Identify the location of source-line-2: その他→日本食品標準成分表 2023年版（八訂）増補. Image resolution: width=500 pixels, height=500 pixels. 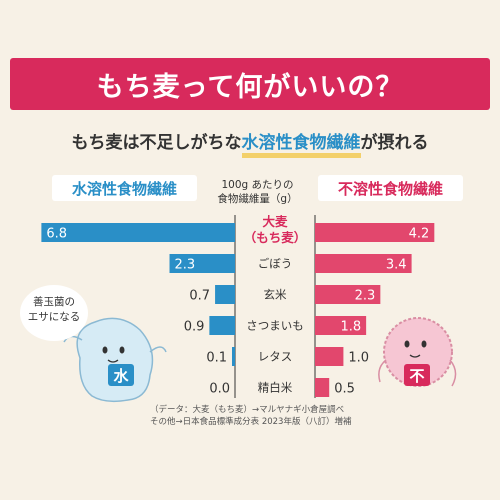
(251, 422).